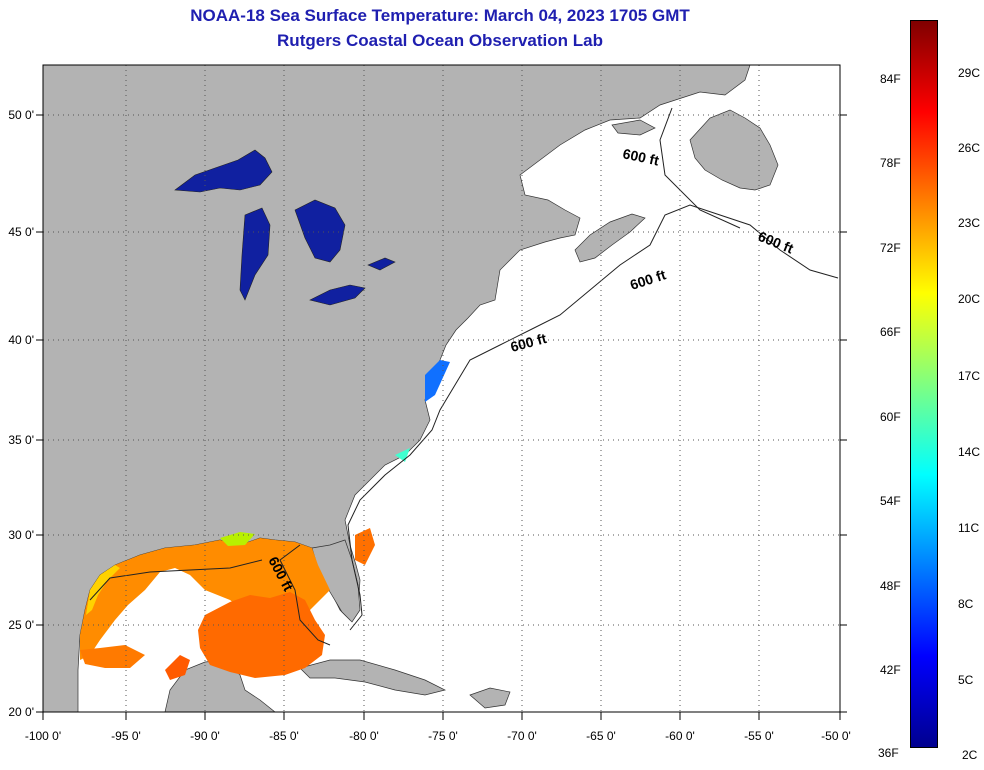 This screenshot has width=984, height=770. I want to click on lat-tick-label: 20 0', so click(21, 712).